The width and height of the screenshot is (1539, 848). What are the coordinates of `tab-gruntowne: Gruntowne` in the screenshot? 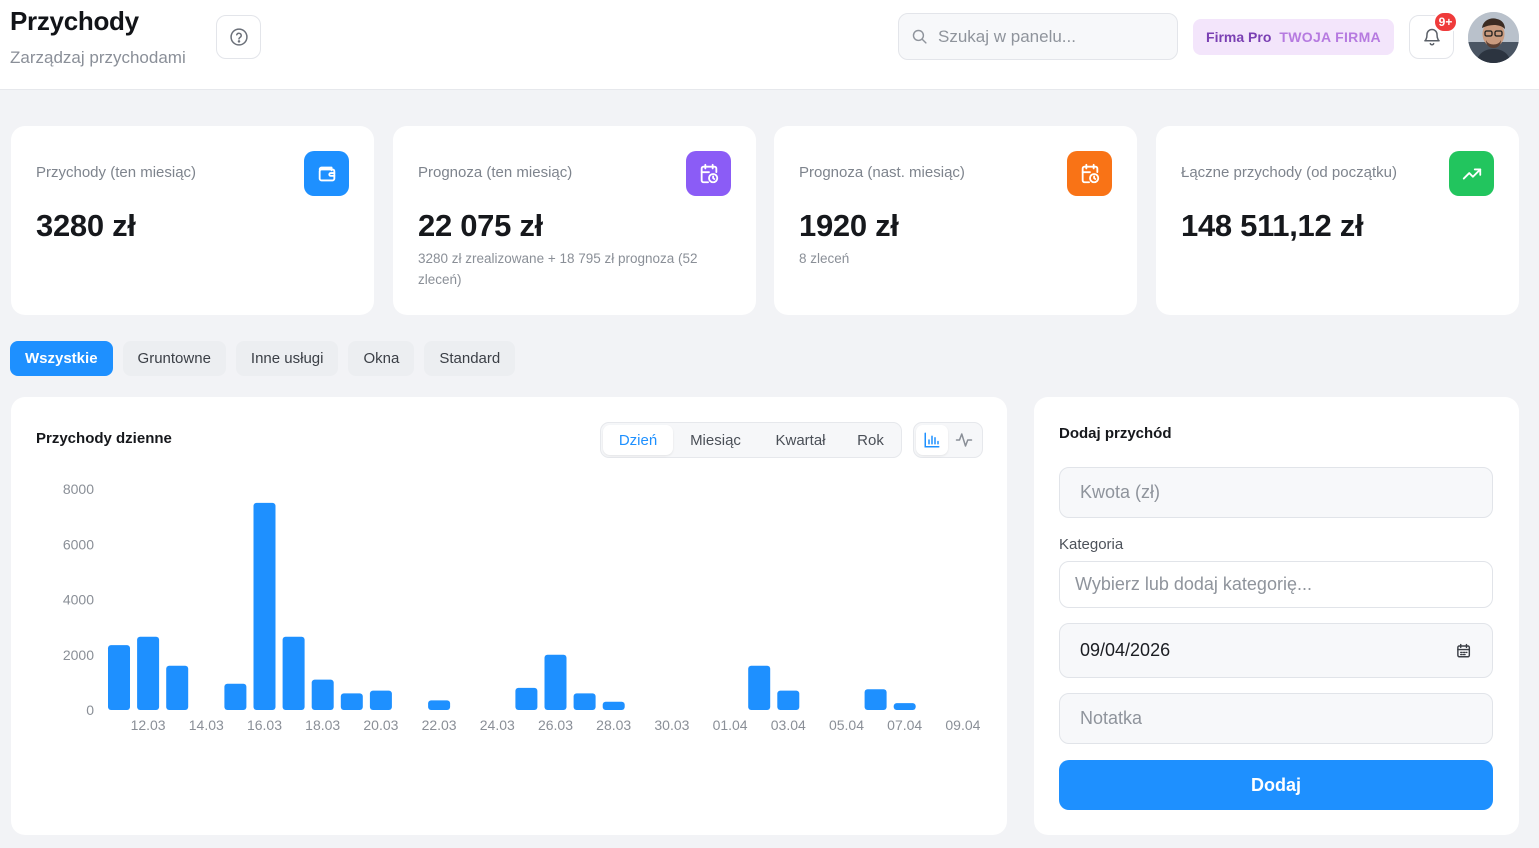 It's located at (174, 358).